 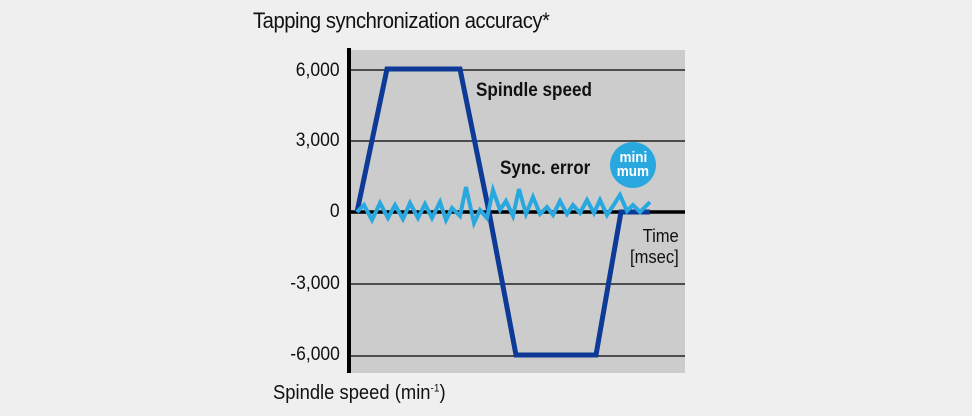 What do you see at coordinates (545, 168) in the screenshot?
I see `sync-error-label: Sync. error` at bounding box center [545, 168].